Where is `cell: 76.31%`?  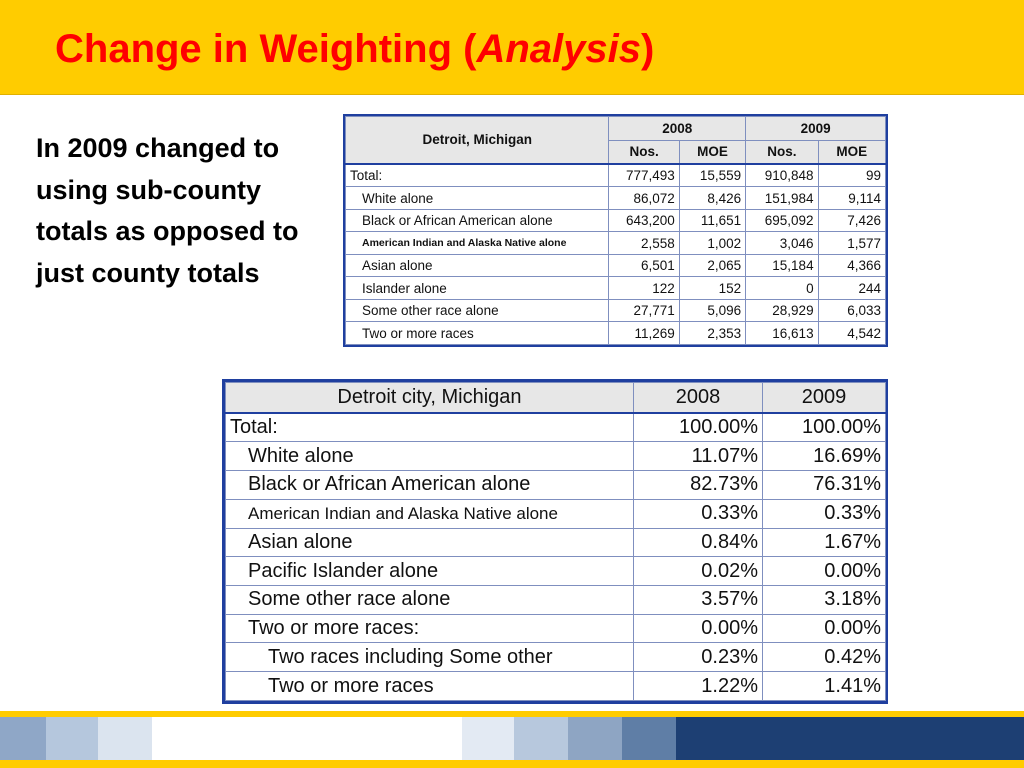
cell: 76.31% is located at coordinates (824, 485).